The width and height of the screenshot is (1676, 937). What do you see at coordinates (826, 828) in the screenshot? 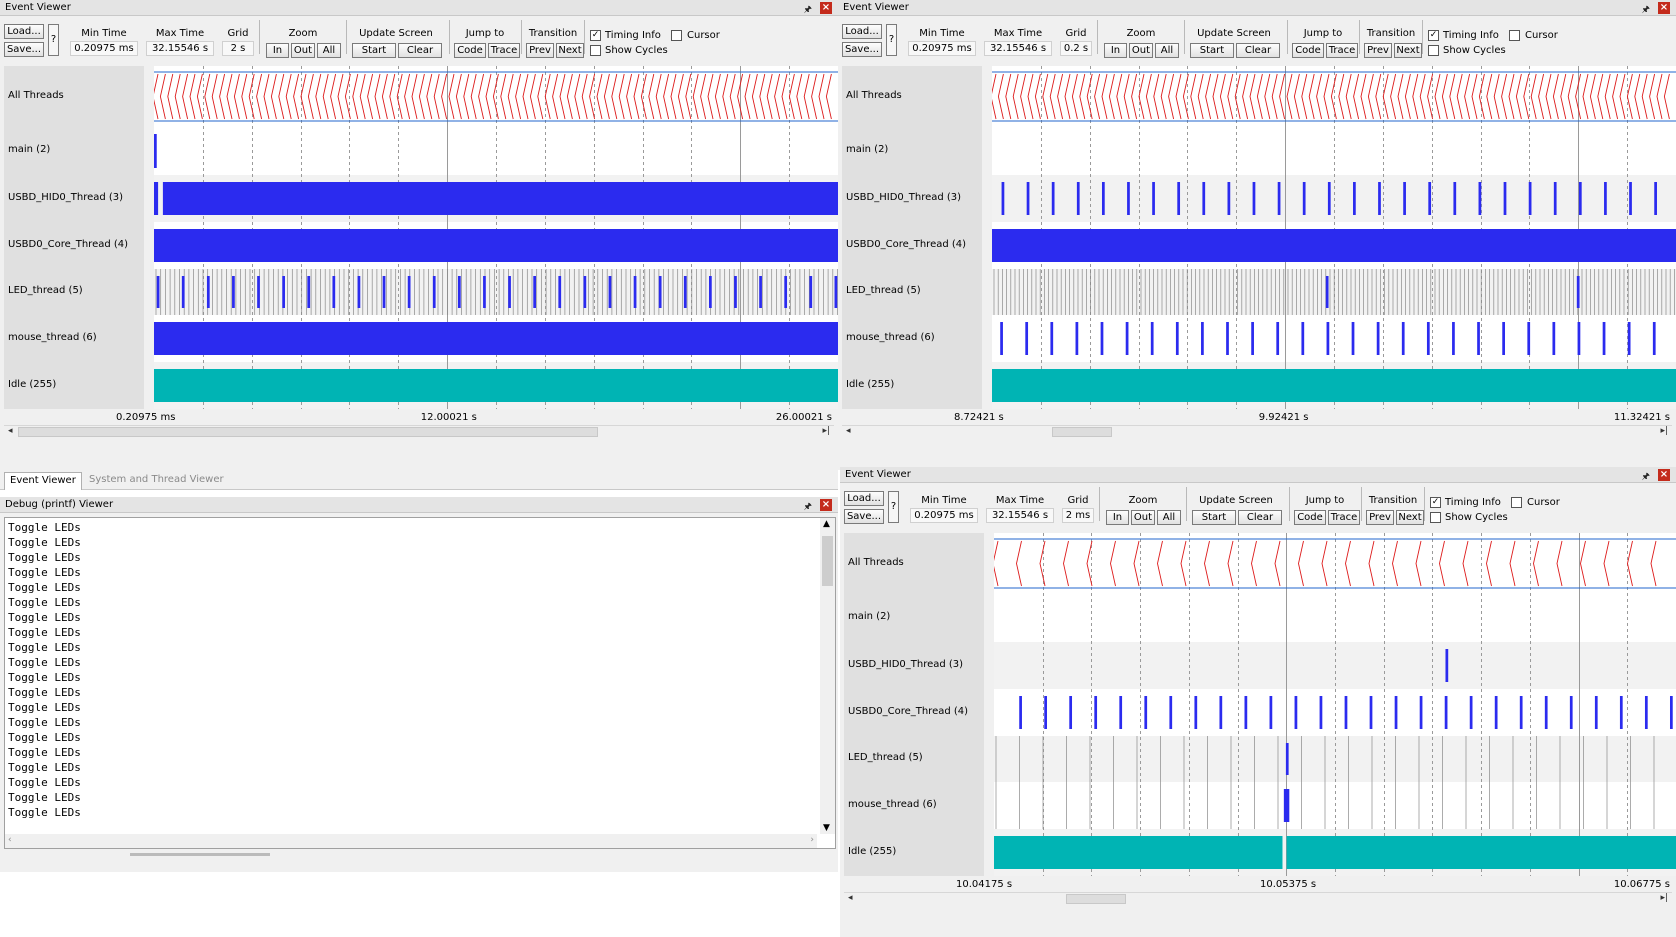
I see `scroll-down-icon: ▼` at bounding box center [826, 828].